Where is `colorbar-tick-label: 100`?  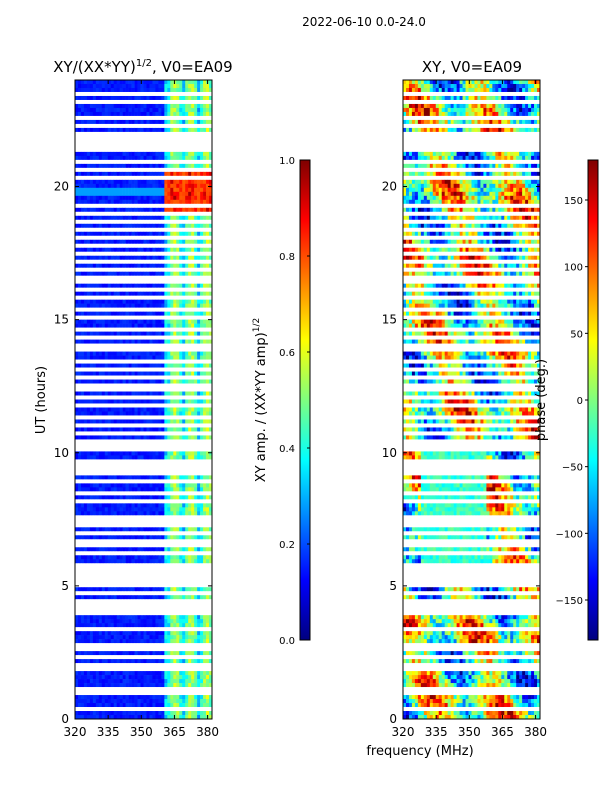
colorbar-tick-label: 100 is located at coordinates (573, 268).